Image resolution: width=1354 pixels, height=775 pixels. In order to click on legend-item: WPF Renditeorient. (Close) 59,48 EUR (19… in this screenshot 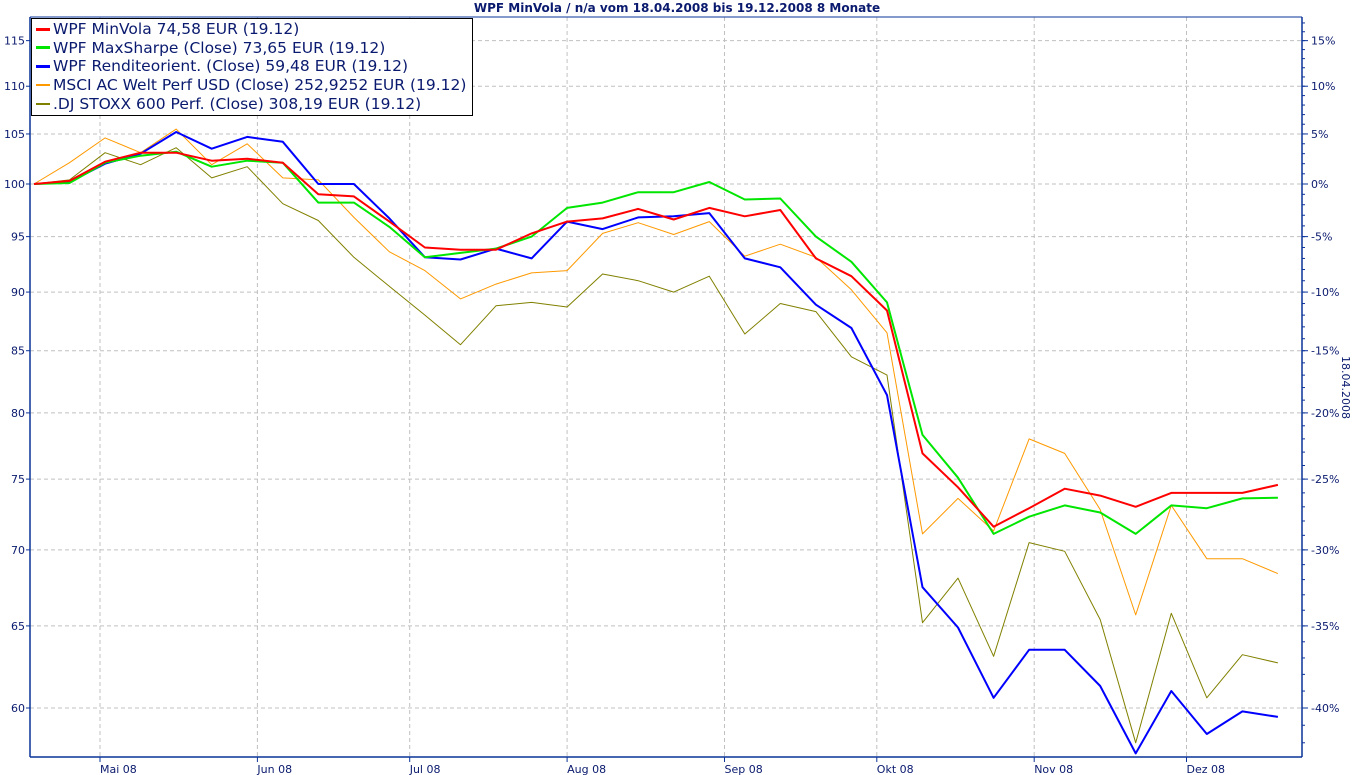, I will do `click(251, 66)`.